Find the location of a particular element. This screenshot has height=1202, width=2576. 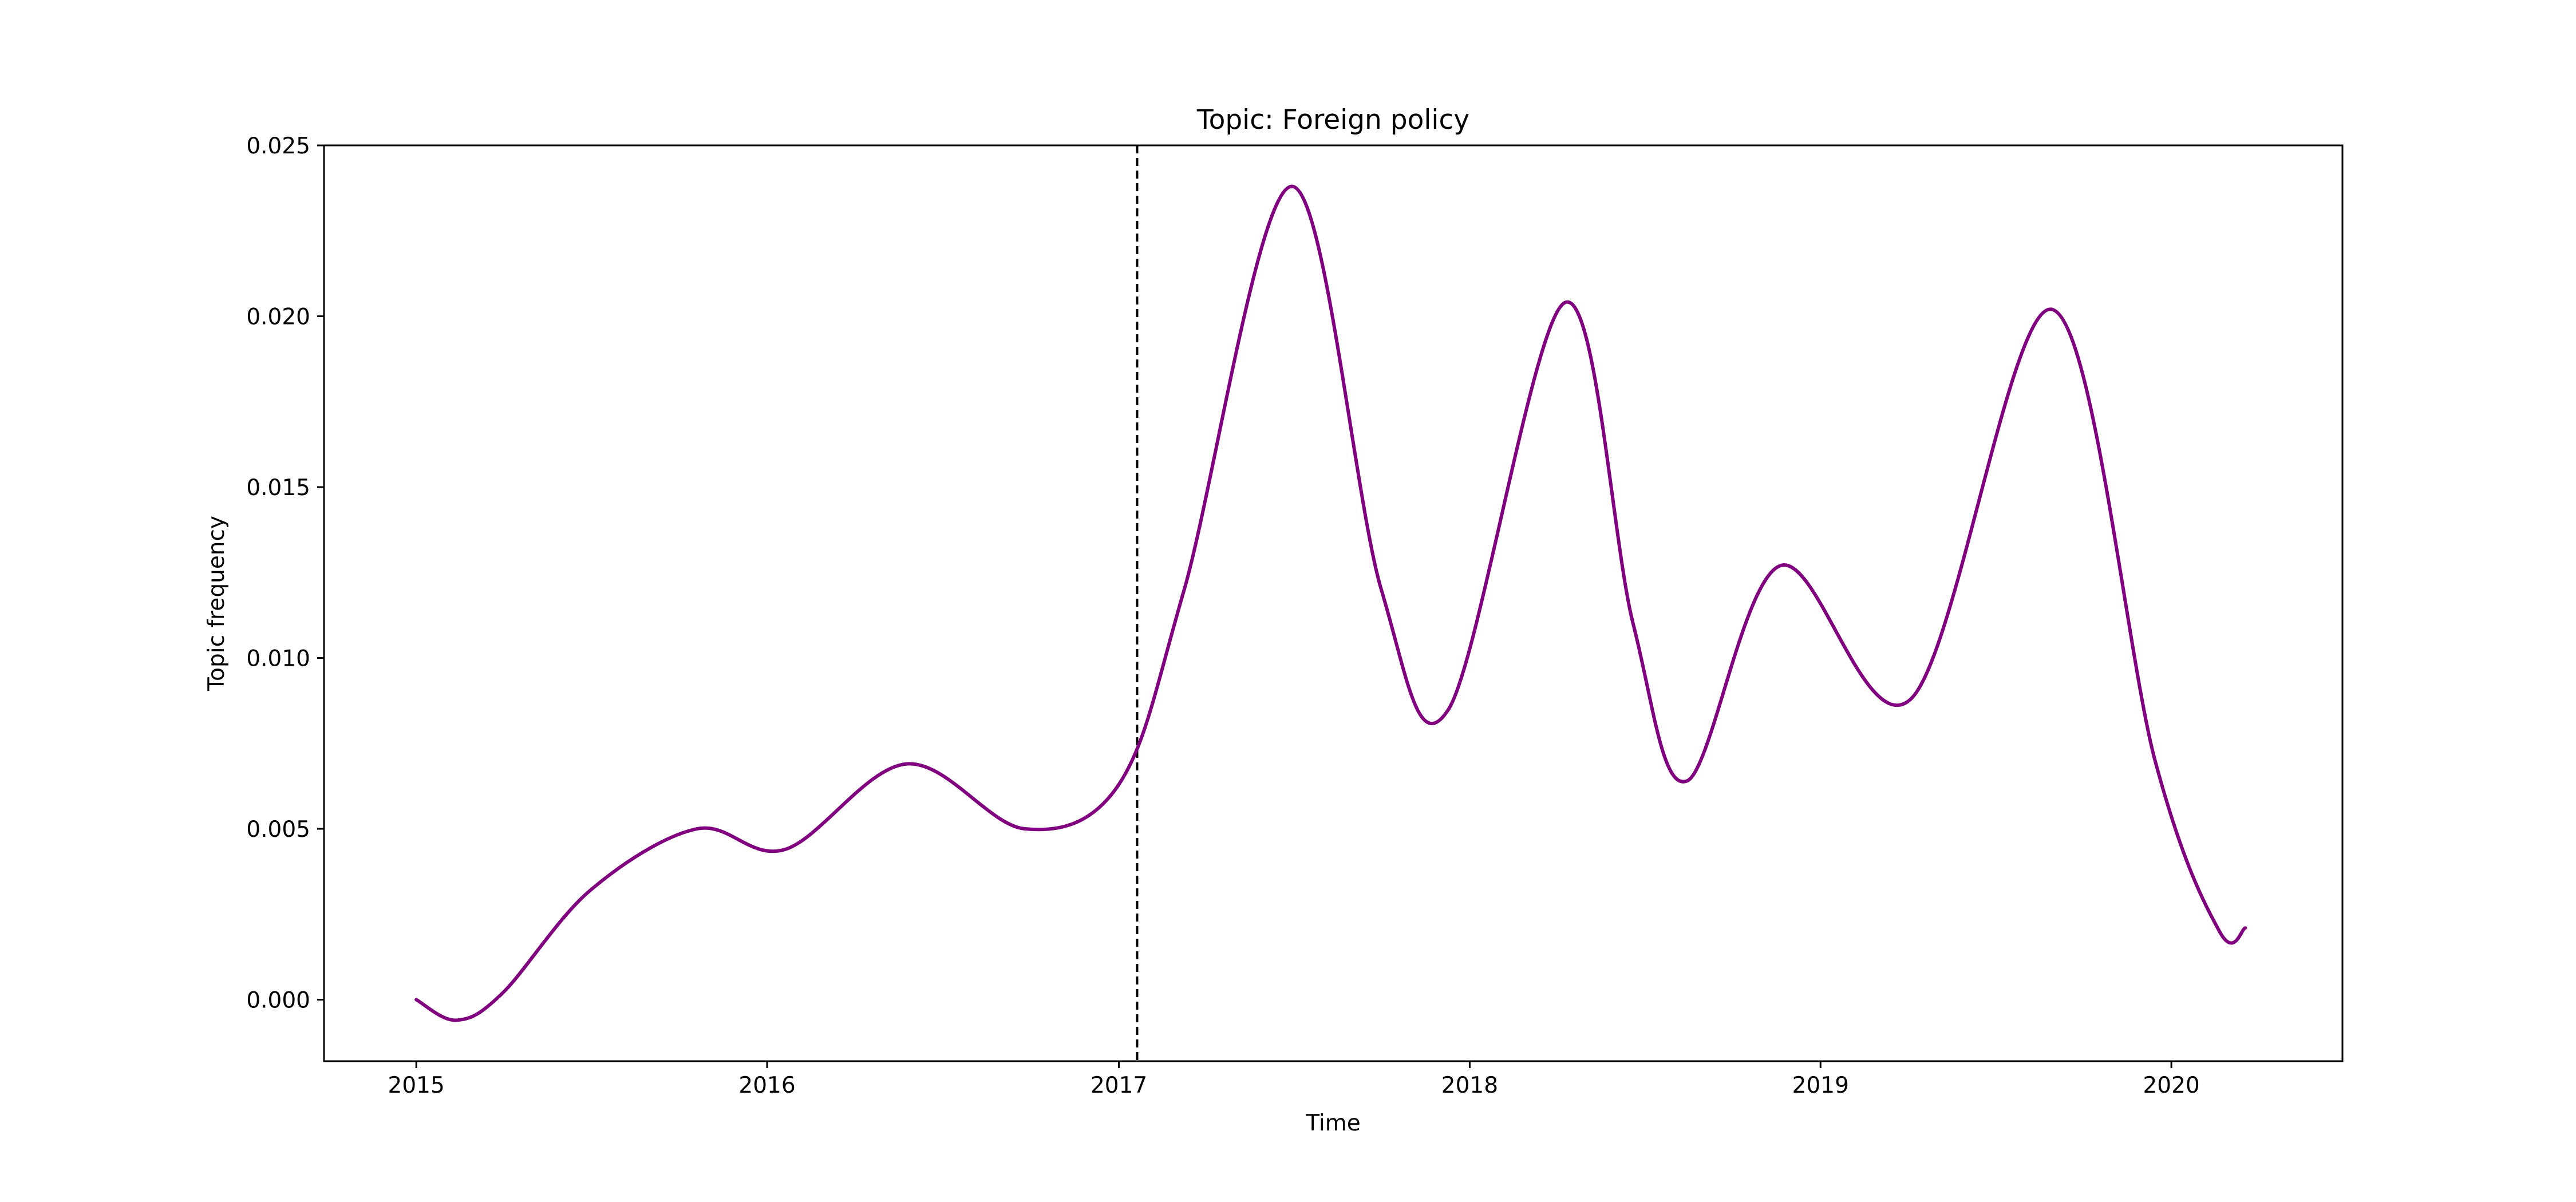

y-tick-label: 0.015 is located at coordinates (278, 488).